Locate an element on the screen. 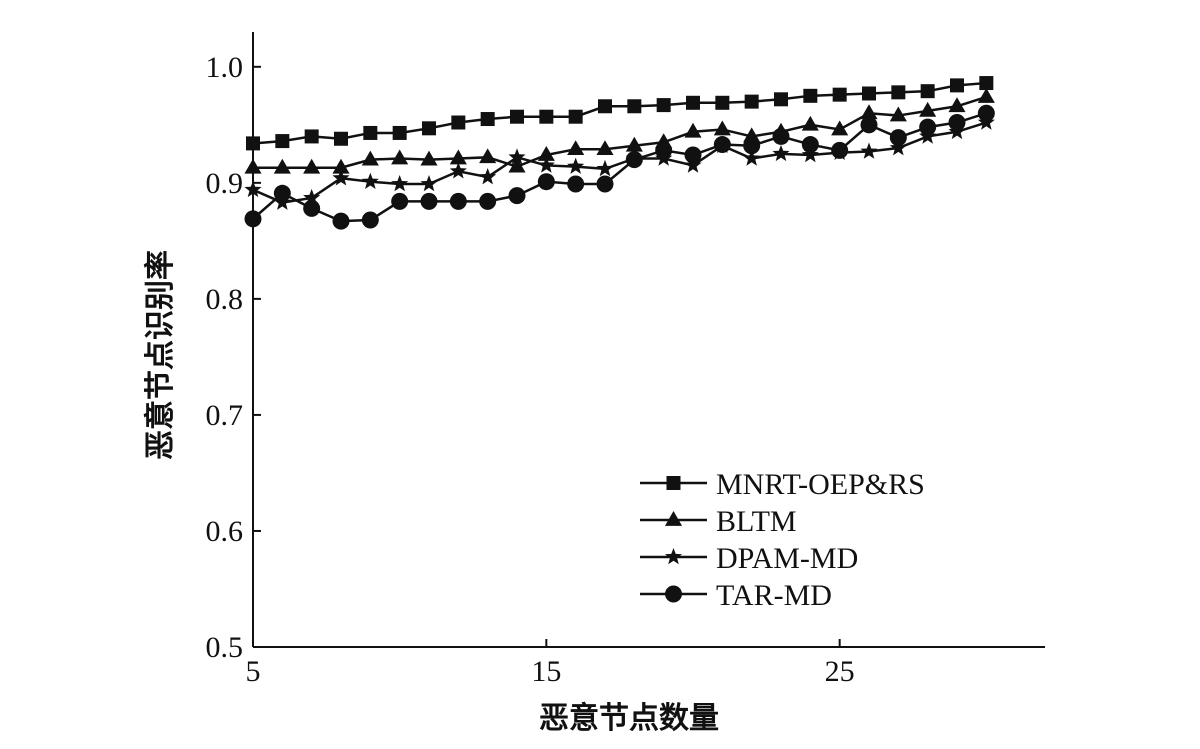  series-mnrt-oep-rs is located at coordinates (620, 113).